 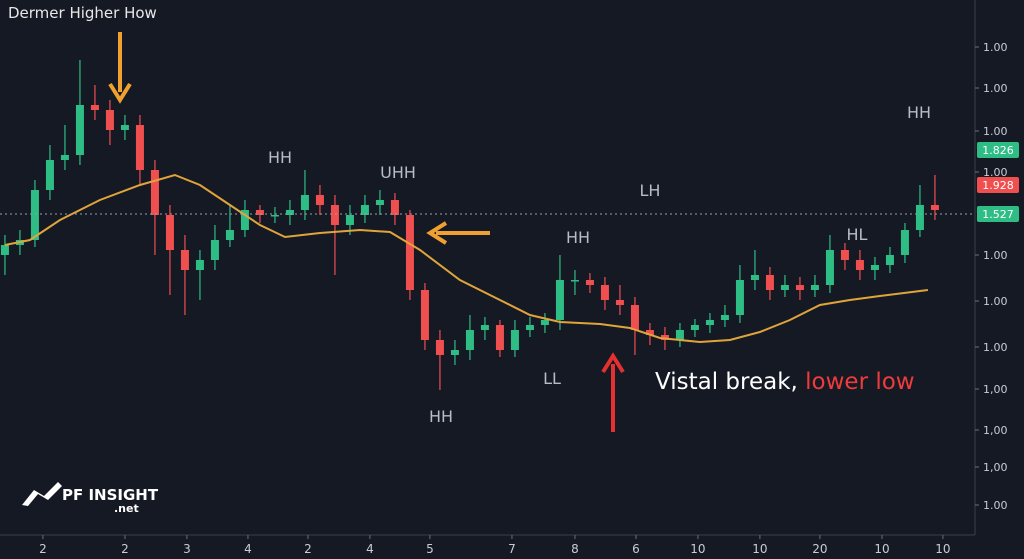 I want to click on price-tag-label: 1.527, so click(x=998, y=214).